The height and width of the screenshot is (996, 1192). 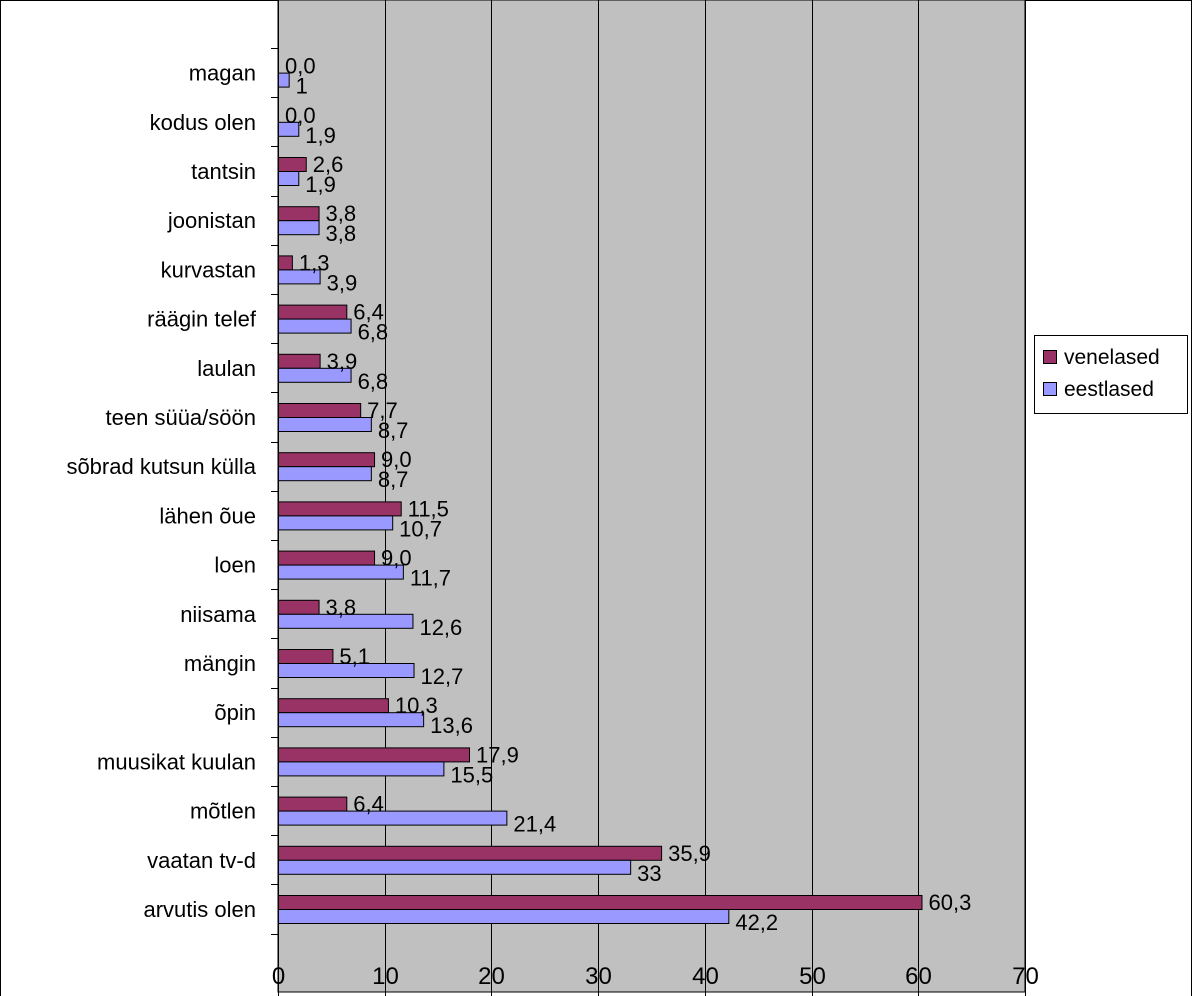 What do you see at coordinates (382, 410) in the screenshot?
I see `data-label-venelased: 7,7` at bounding box center [382, 410].